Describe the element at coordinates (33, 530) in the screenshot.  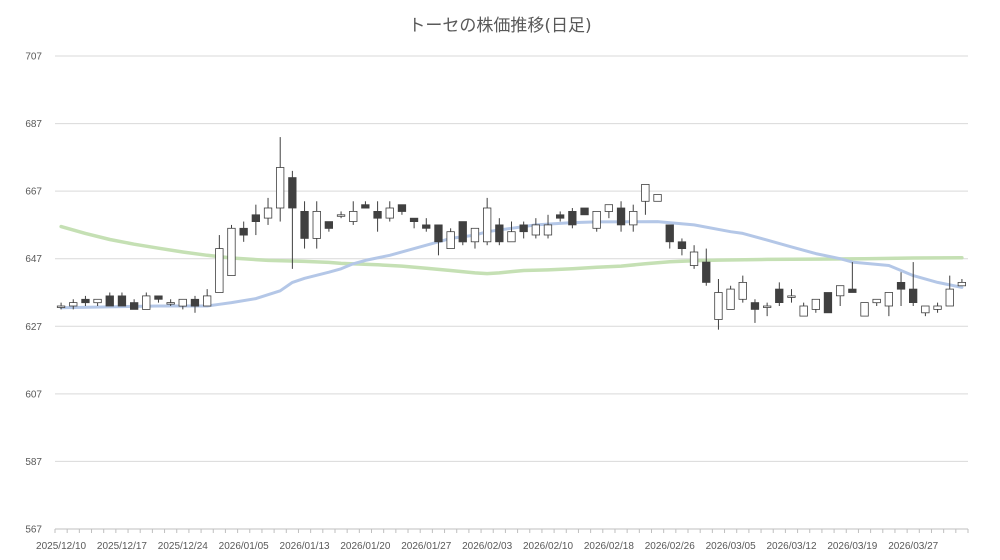
I see `y-tick-label: 567` at that location.